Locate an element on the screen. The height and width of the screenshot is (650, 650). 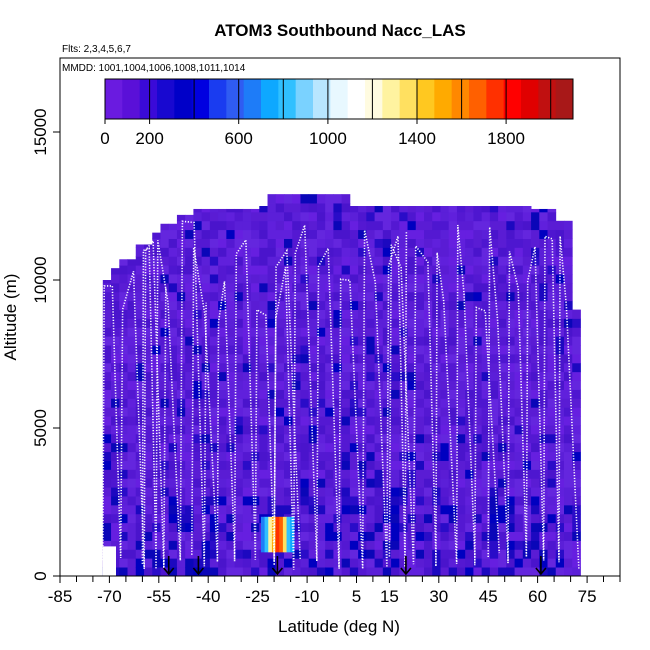
x-tick-label: -70 is located at coordinates (109, 596).